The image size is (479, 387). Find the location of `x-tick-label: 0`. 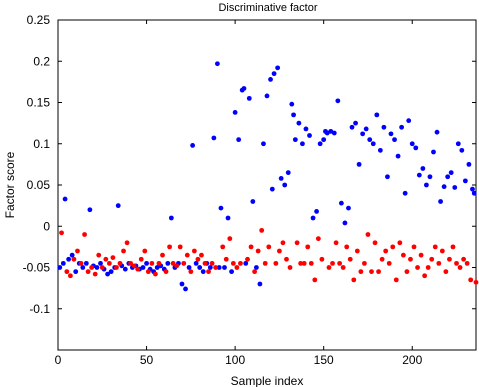

x-tick-label: 0 is located at coordinates (58, 360).